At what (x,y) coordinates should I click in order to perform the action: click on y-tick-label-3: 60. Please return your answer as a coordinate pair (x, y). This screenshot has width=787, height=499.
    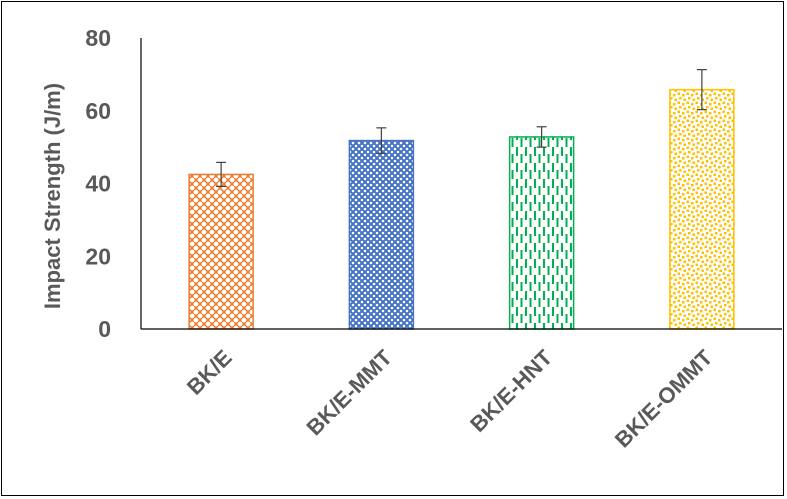
    Looking at the image, I should click on (98, 111).